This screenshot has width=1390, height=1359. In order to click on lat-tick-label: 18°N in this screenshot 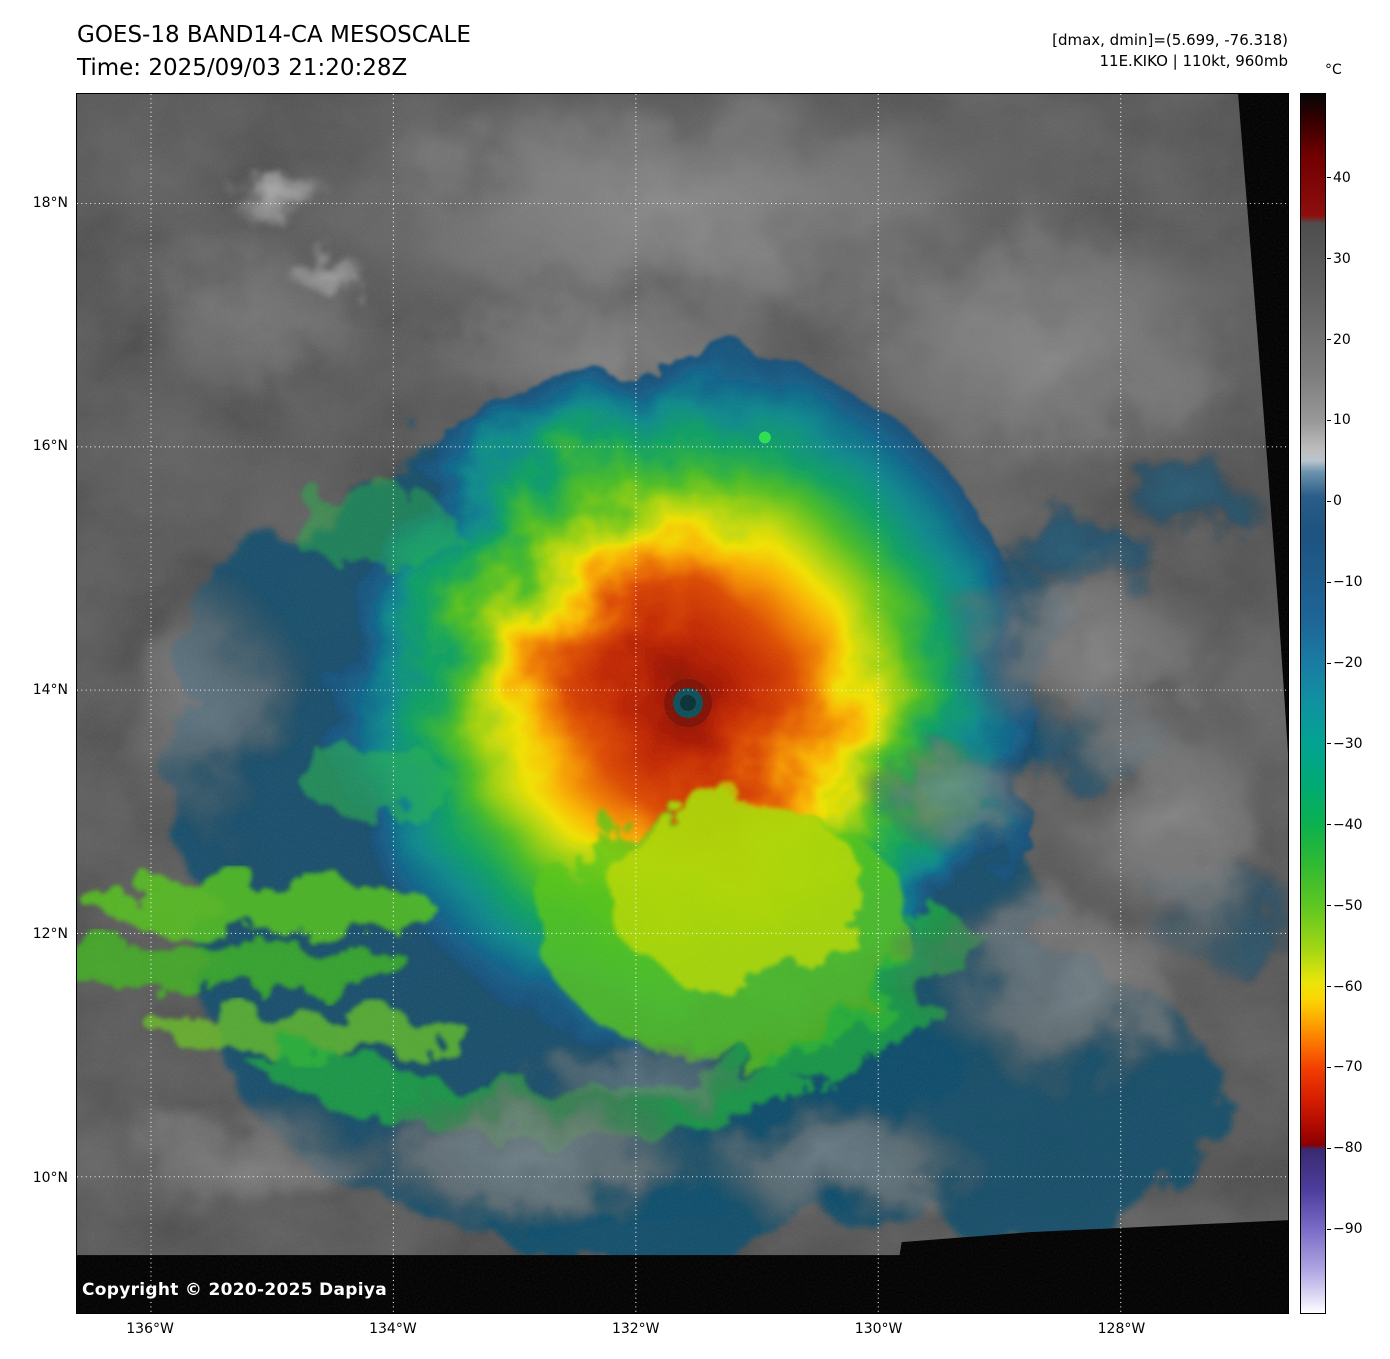, I will do `click(50, 202)`.